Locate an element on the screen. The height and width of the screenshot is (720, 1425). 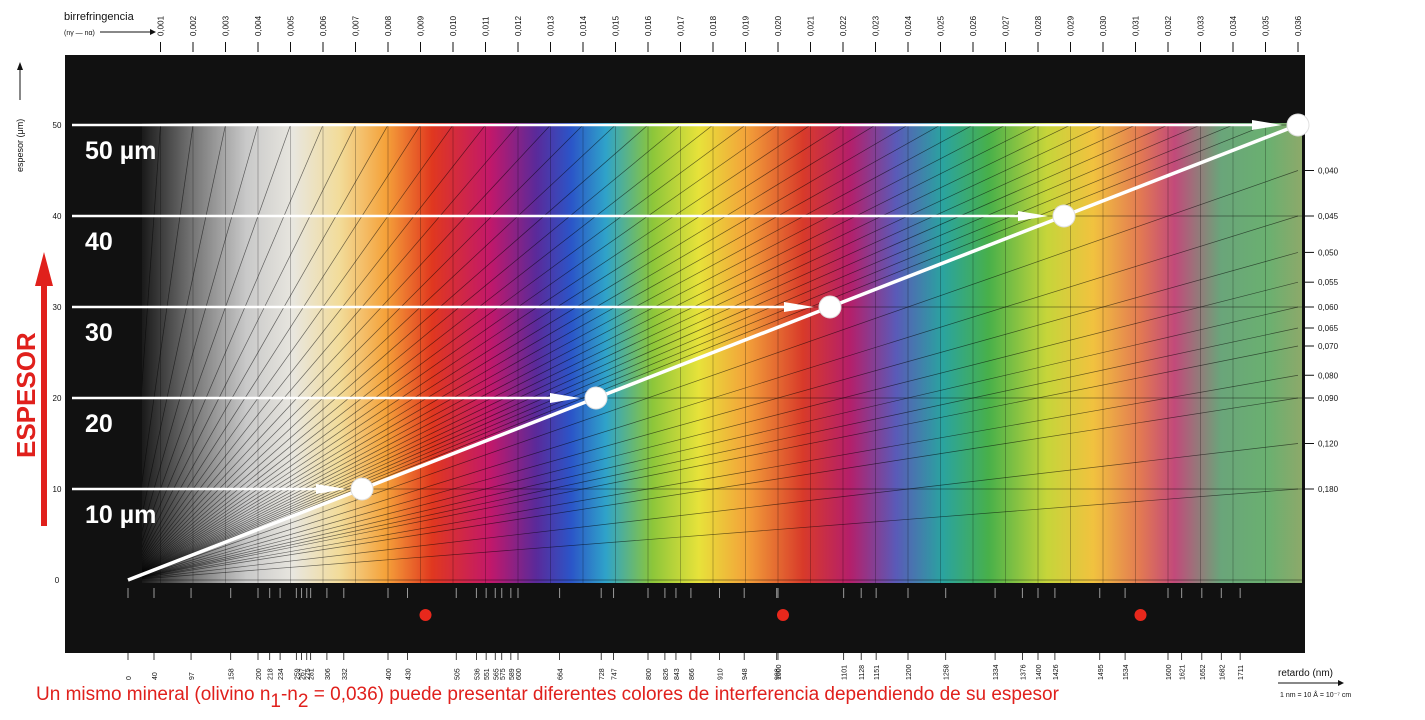
bottom-tick-label: 1000 is located at coordinates (779, 672).